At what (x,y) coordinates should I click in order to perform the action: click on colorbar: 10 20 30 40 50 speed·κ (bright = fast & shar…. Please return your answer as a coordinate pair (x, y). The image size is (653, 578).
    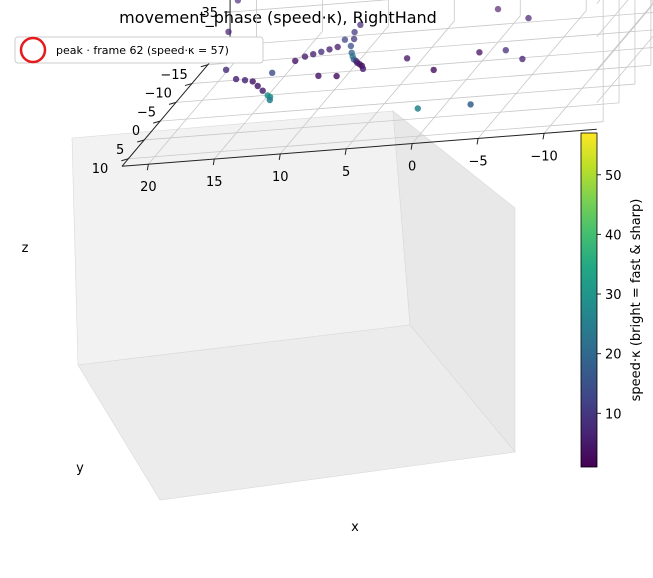
    Looking at the image, I should click on (612, 300).